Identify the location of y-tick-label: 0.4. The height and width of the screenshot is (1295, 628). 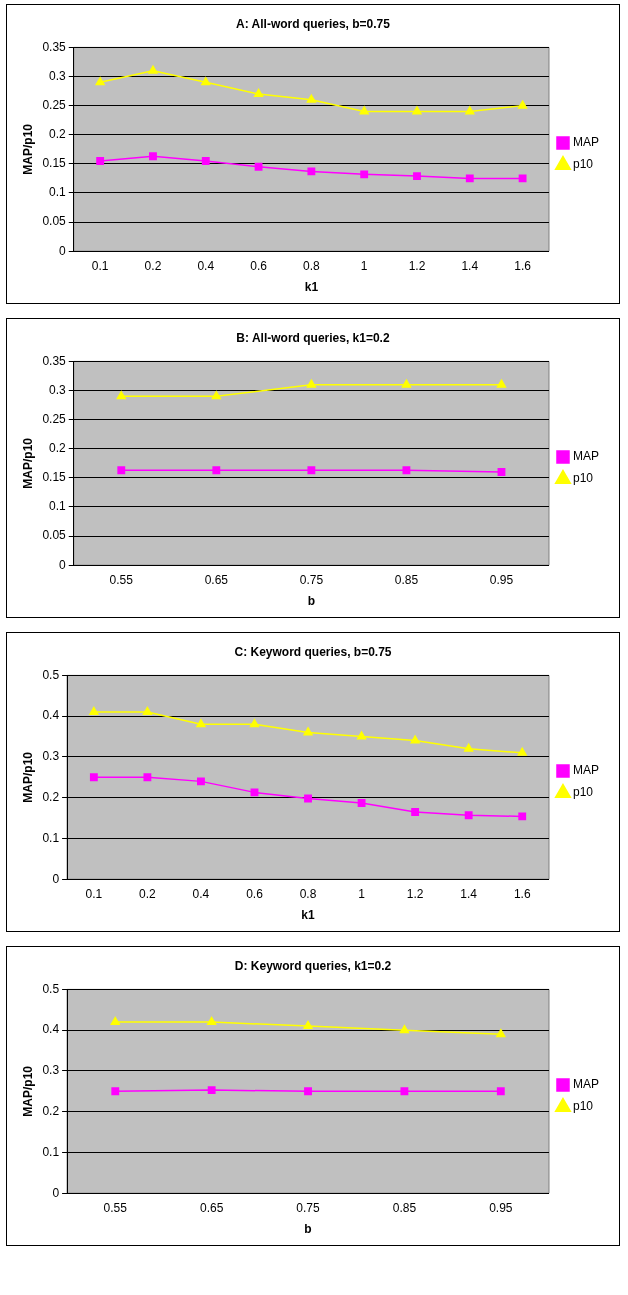
(51, 1029).